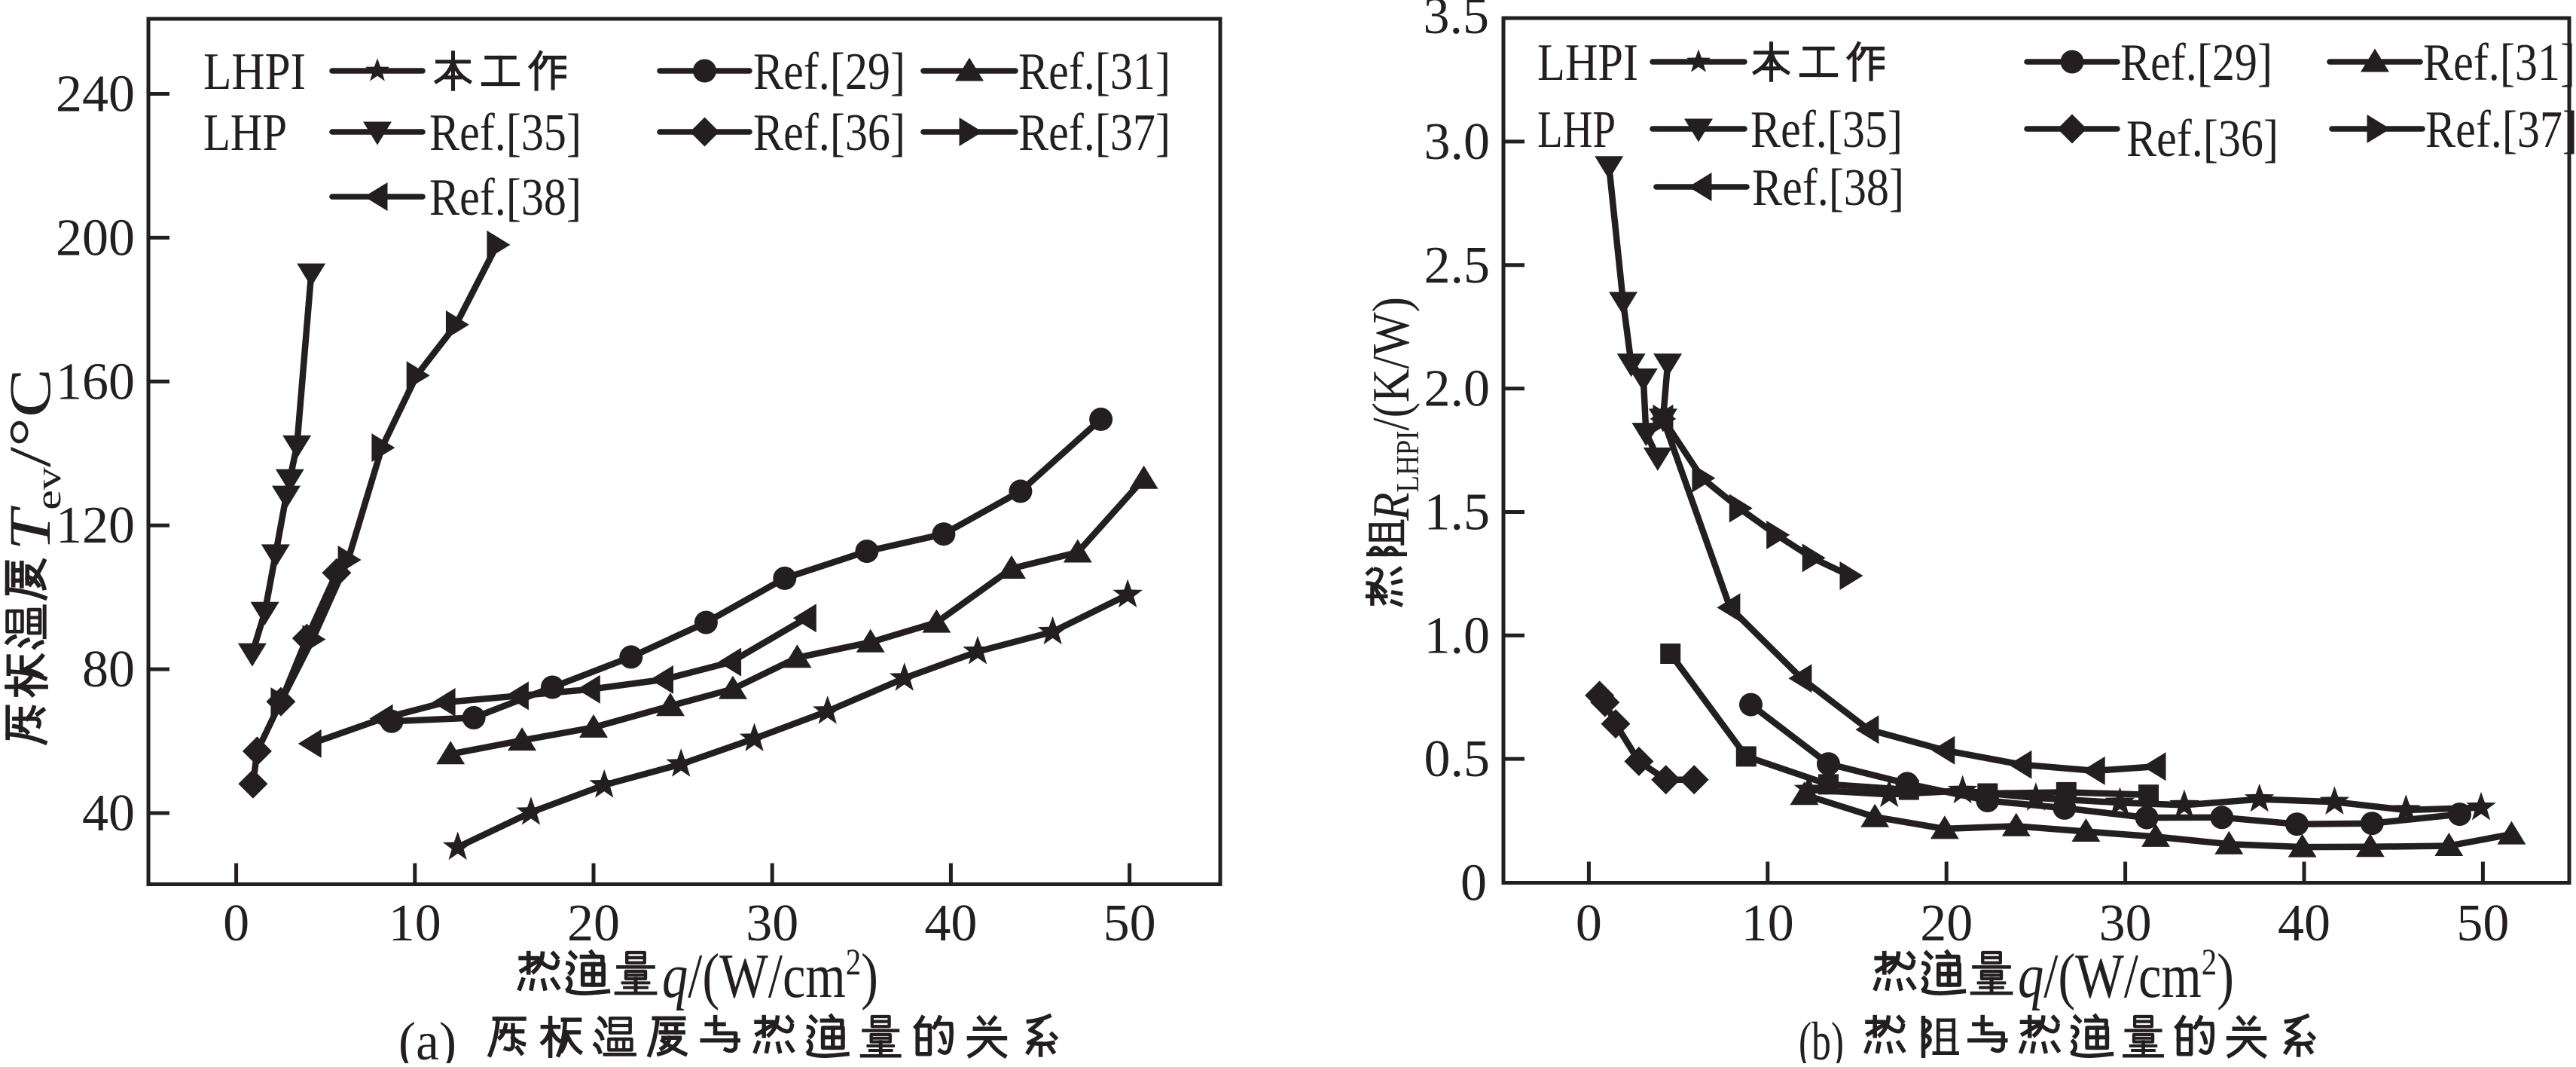 This screenshot has width=2576, height=1067. Describe the element at coordinates (1457, 759) in the screenshot. I see `svg-text: 0.5` at that location.